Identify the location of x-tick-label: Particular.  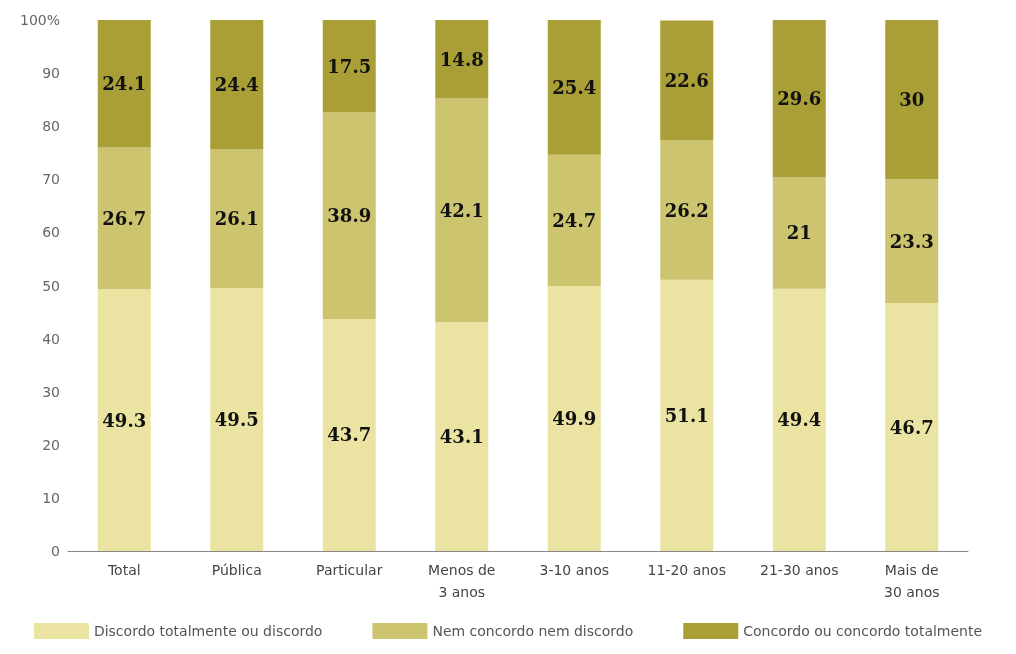
(349, 570).